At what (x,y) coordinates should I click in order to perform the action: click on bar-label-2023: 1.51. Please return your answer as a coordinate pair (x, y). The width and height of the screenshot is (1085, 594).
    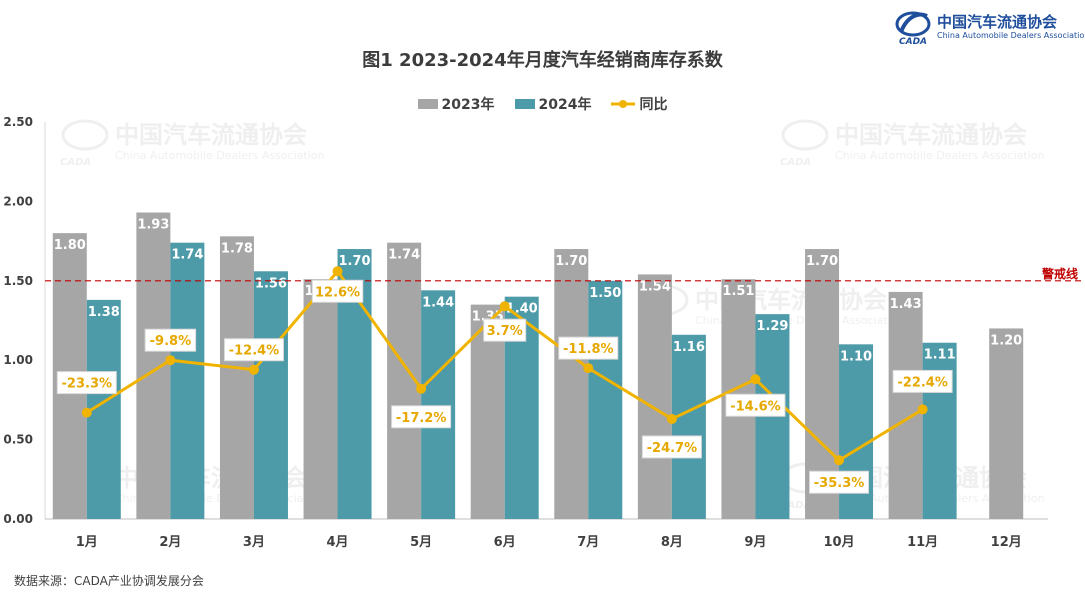
    Looking at the image, I should click on (738, 291).